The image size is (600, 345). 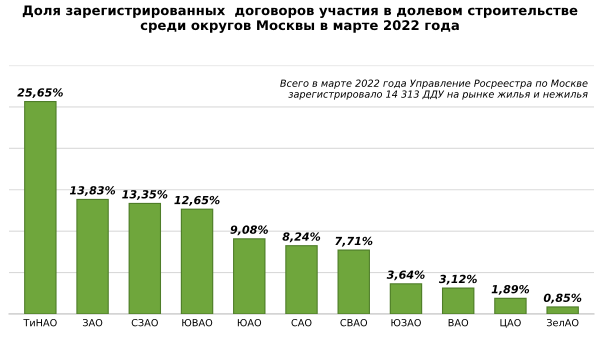 I want to click on data-label: 3,12%, so click(x=457, y=279).